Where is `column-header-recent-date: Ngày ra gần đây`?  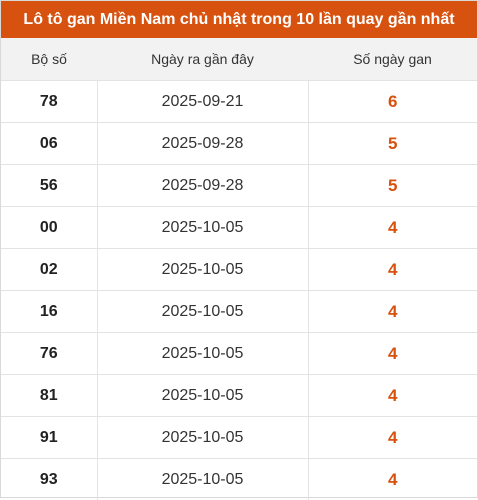 column-header-recent-date: Ngày ra gần đây is located at coordinates (202, 59).